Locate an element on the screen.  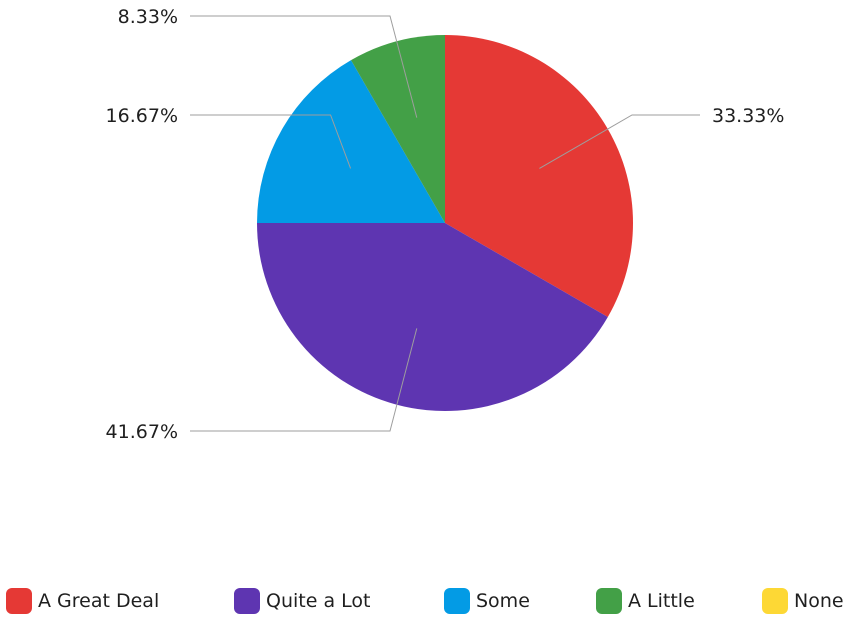
legend-item-a-great-deal: A Great Deal is located at coordinates (82, 601).